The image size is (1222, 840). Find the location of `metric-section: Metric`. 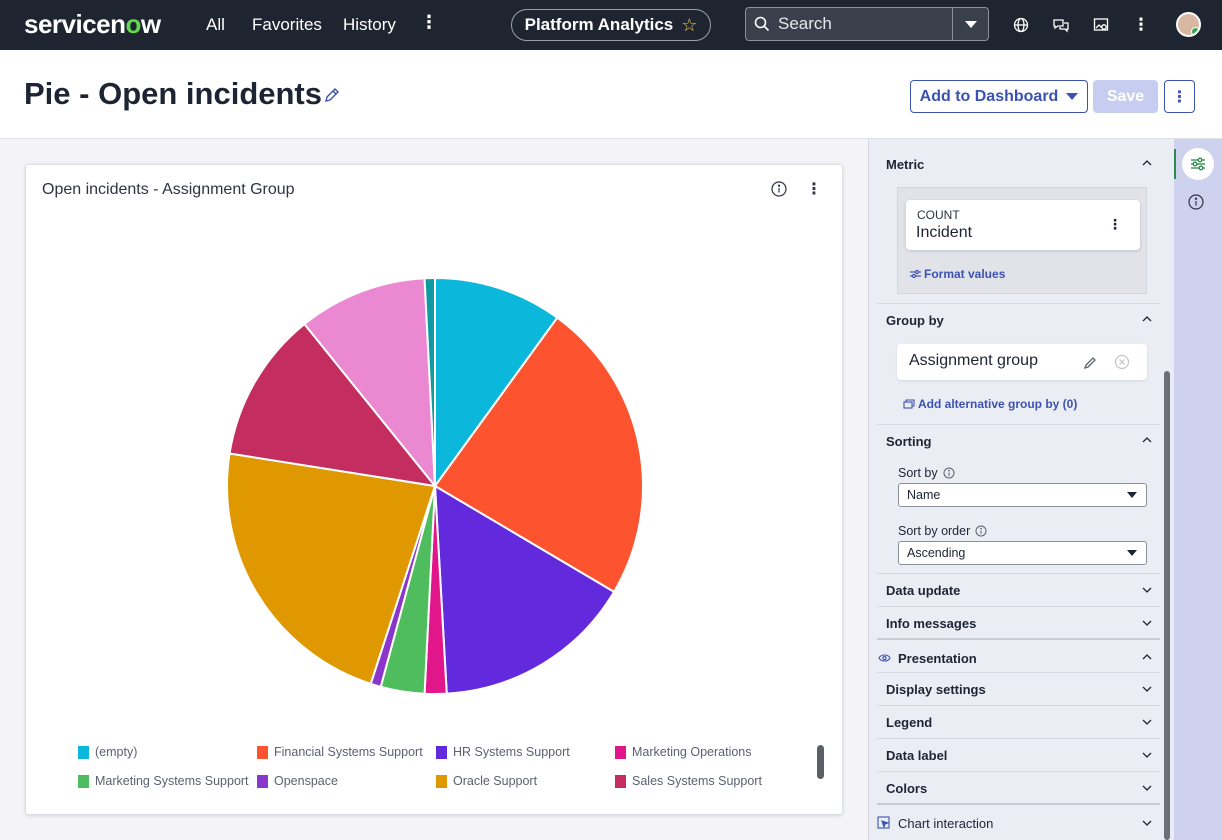

metric-section: Metric is located at coordinates (1018, 221).